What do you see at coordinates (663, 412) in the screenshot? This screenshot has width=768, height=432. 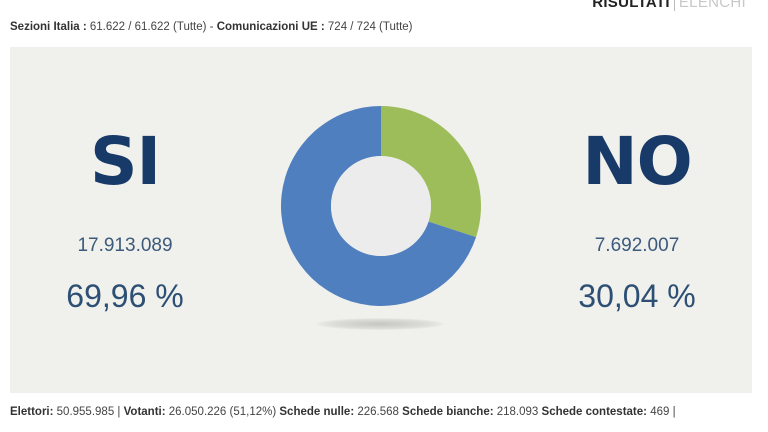 I see `contestate-value: 469 |` at bounding box center [663, 412].